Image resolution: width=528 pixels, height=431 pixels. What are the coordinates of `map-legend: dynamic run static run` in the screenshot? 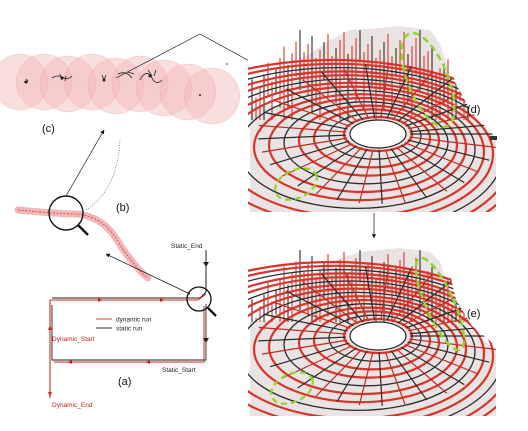 It's located at (124, 325).